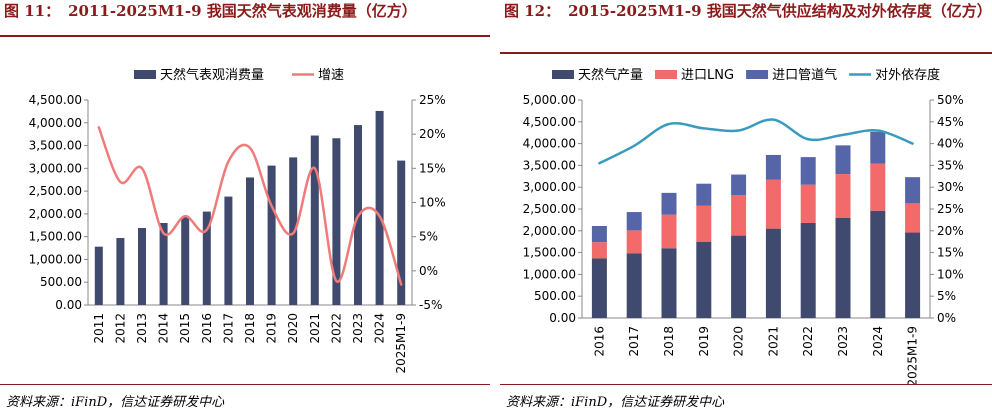 The image size is (992, 415). What do you see at coordinates (746, 384) in the screenshot?
I see `right-source-rule` at bounding box center [746, 384].